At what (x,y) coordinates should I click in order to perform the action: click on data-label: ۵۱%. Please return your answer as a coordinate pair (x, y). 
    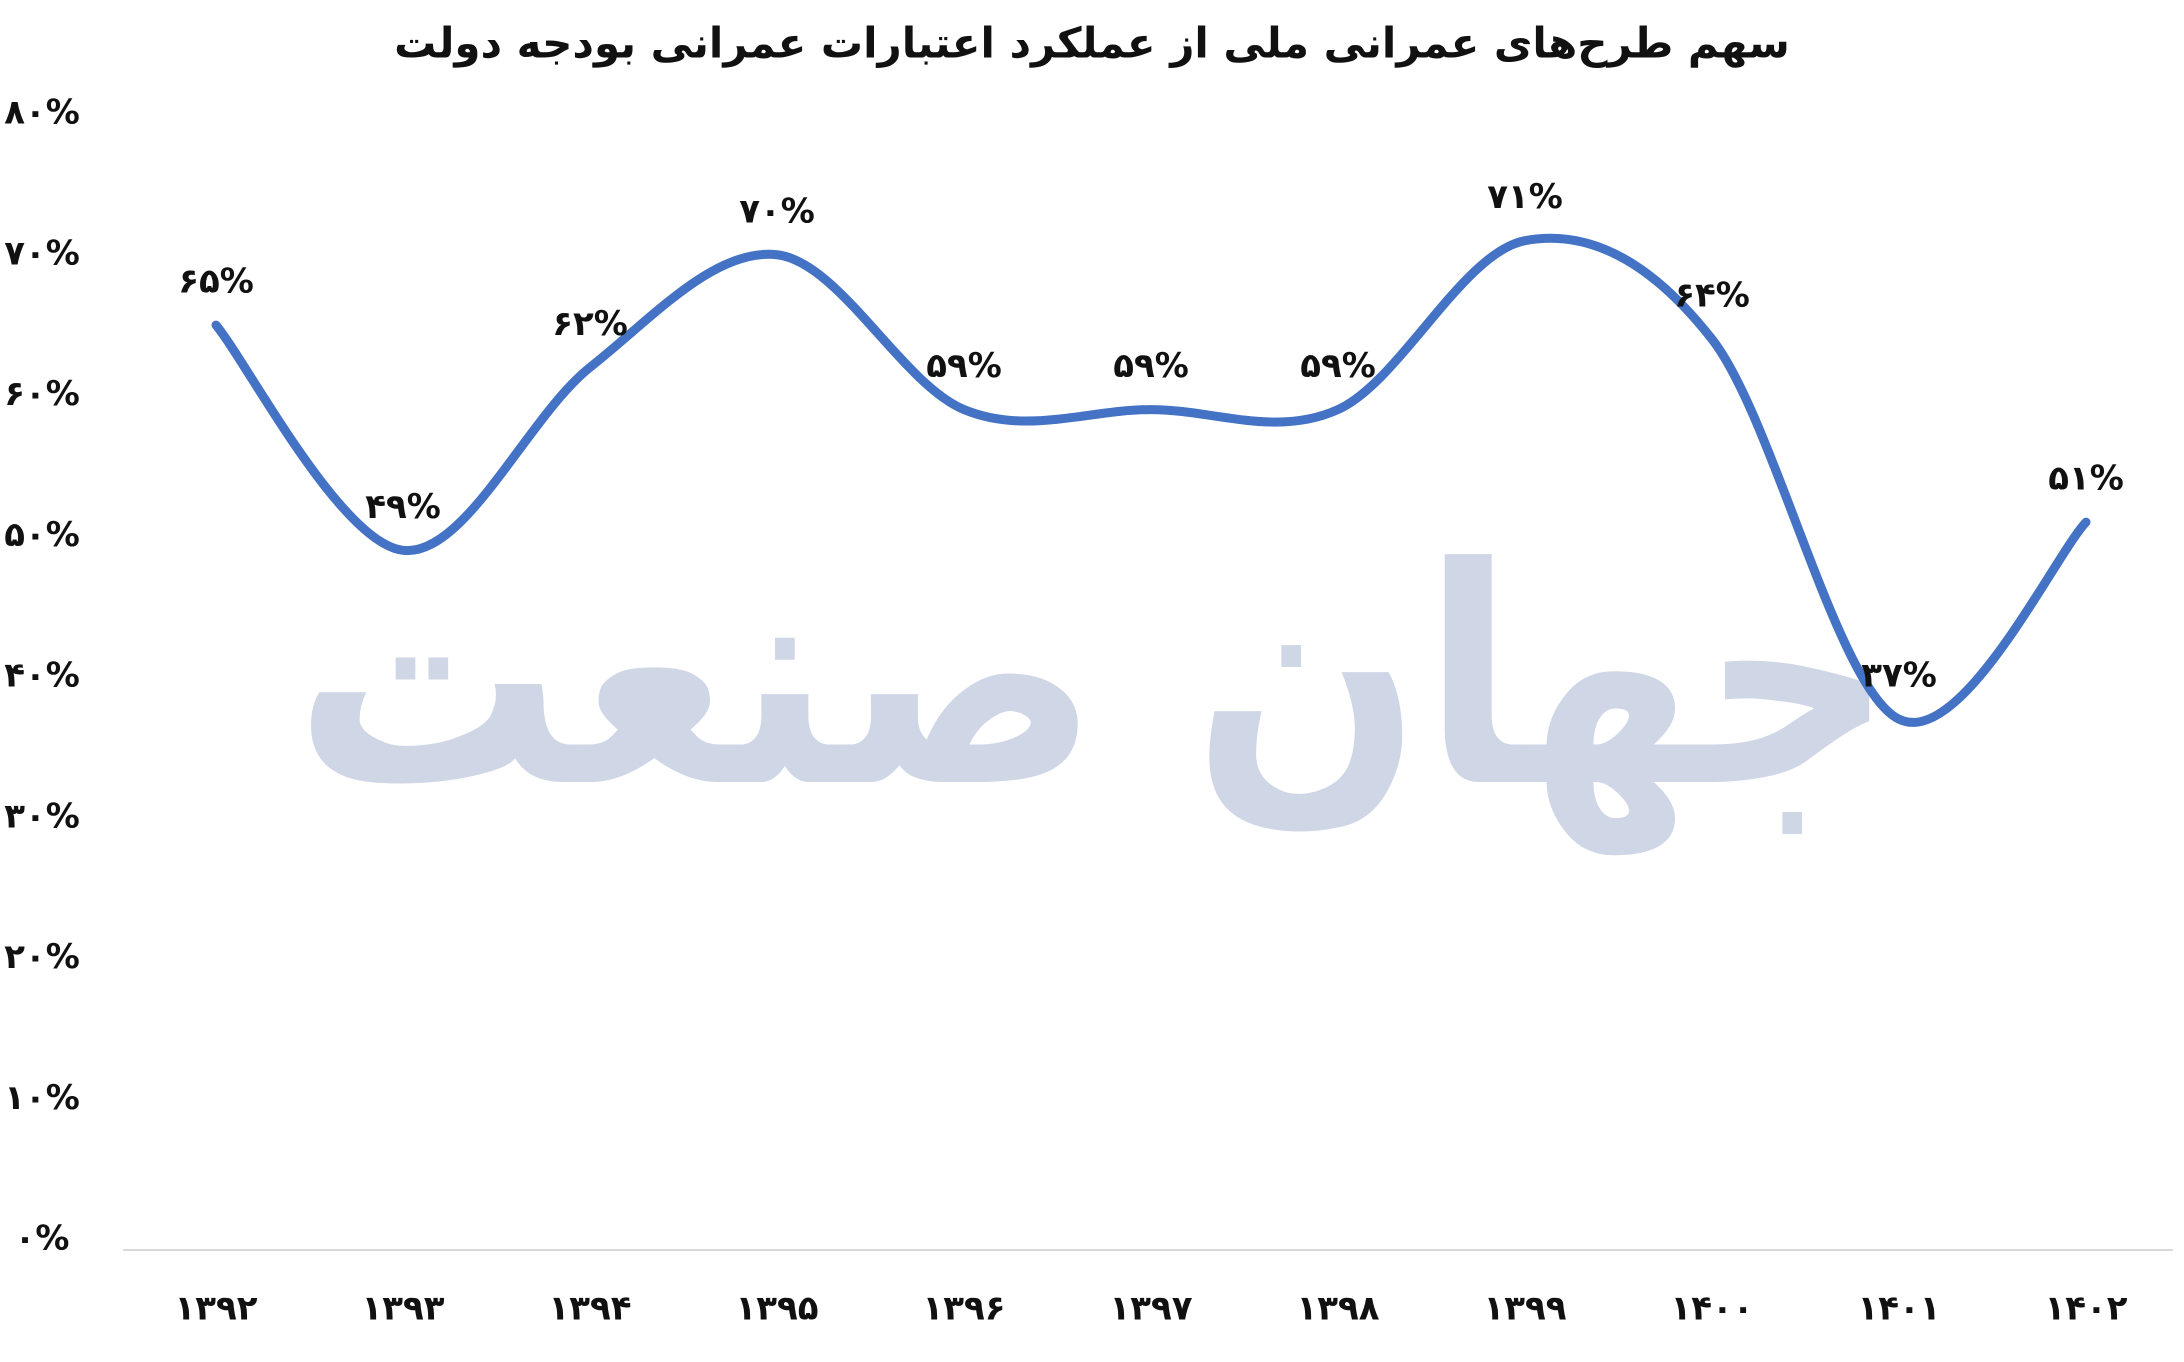
    Looking at the image, I should click on (2086, 479).